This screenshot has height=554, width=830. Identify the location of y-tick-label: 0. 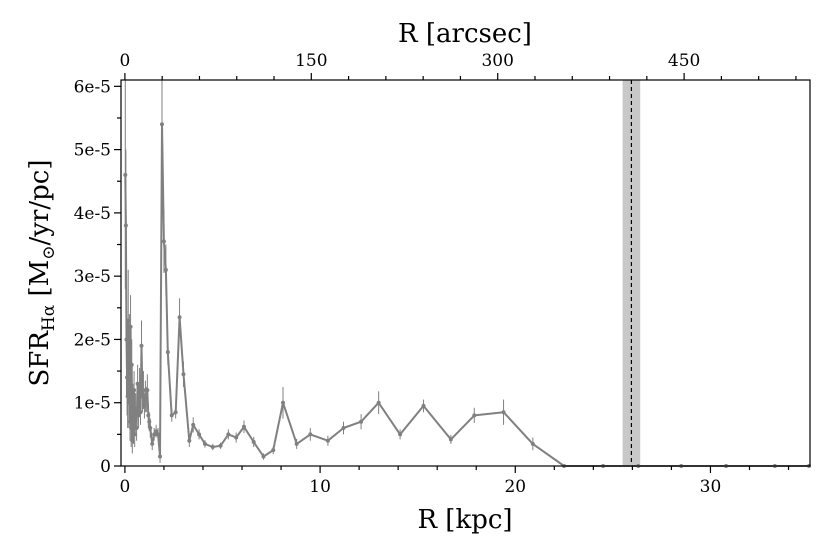
(105, 467).